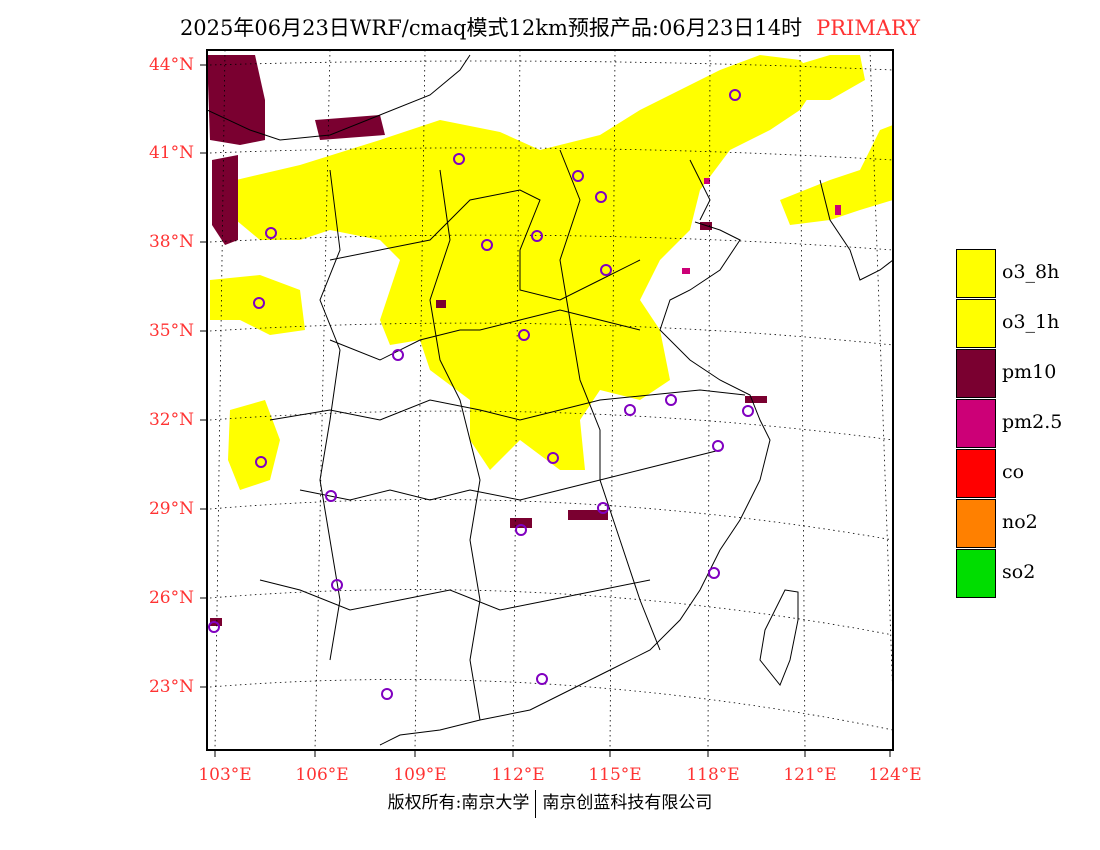  Describe the element at coordinates (225, 200) in the screenshot. I see `pm10-region-west` at that location.